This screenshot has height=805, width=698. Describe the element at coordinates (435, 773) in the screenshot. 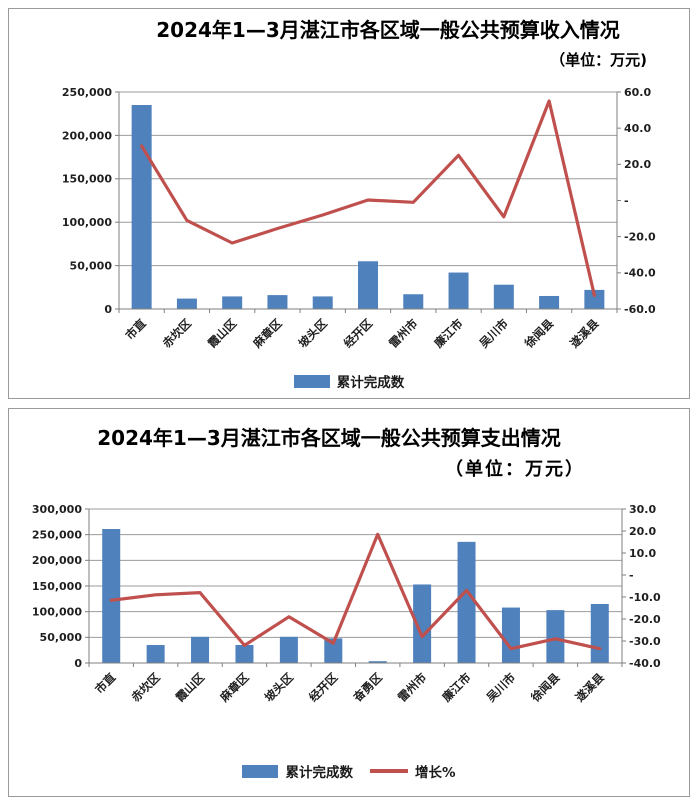

I see `line-legend-label: 增长%` at that location.